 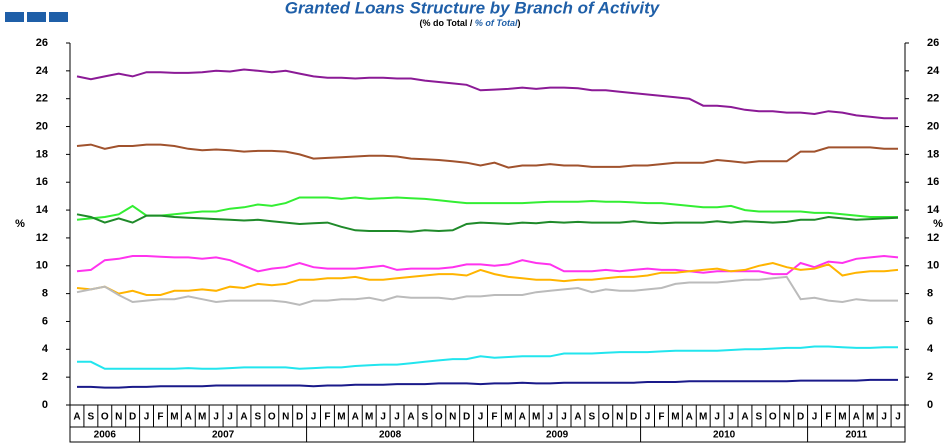 I want to click on y-tick-label: 10, so click(x=42, y=266).